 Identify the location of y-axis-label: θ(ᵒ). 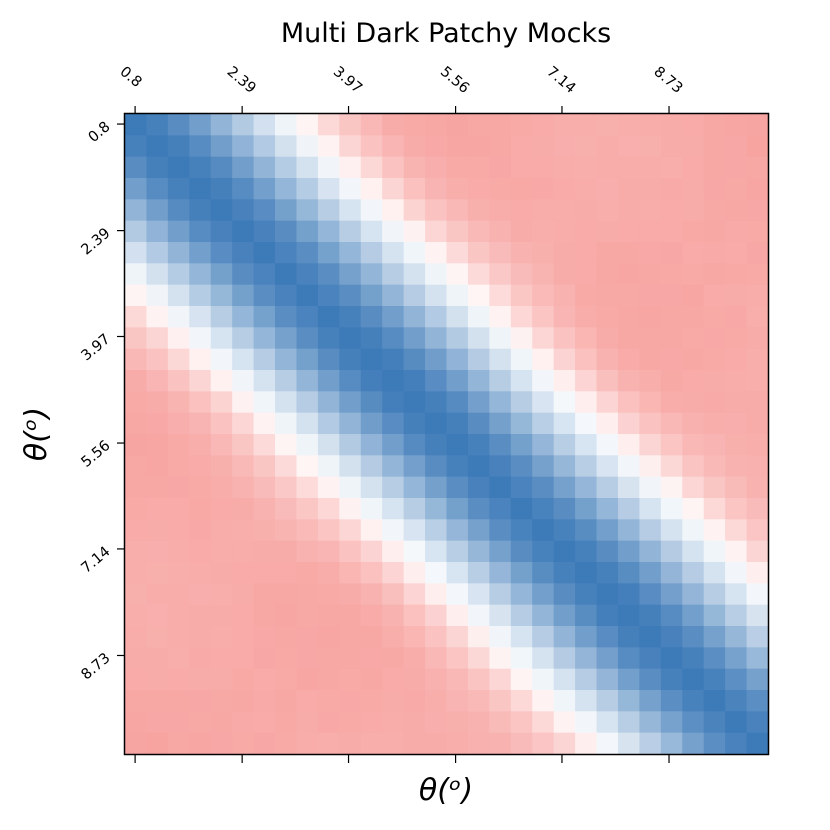
(36, 434).